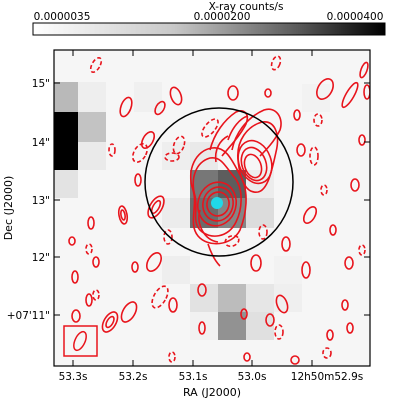 This screenshot has width=407, height=400. What do you see at coordinates (28, 316) in the screenshot?
I see `y-tick-label: +07'11"` at bounding box center [28, 316].